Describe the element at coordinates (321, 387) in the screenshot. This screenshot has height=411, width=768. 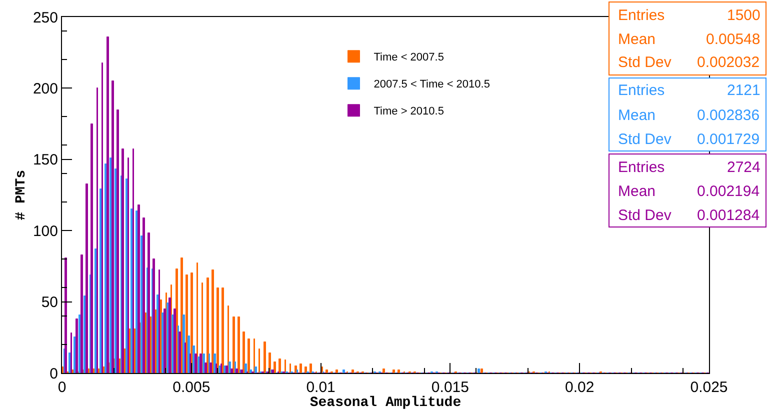
I see `x-tick-label: 0.01` at that location.